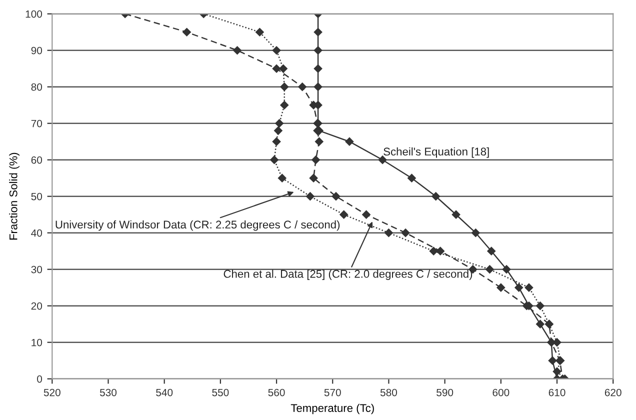 The image size is (636, 420). I want to click on x-tick-label: 520, so click(52, 392).